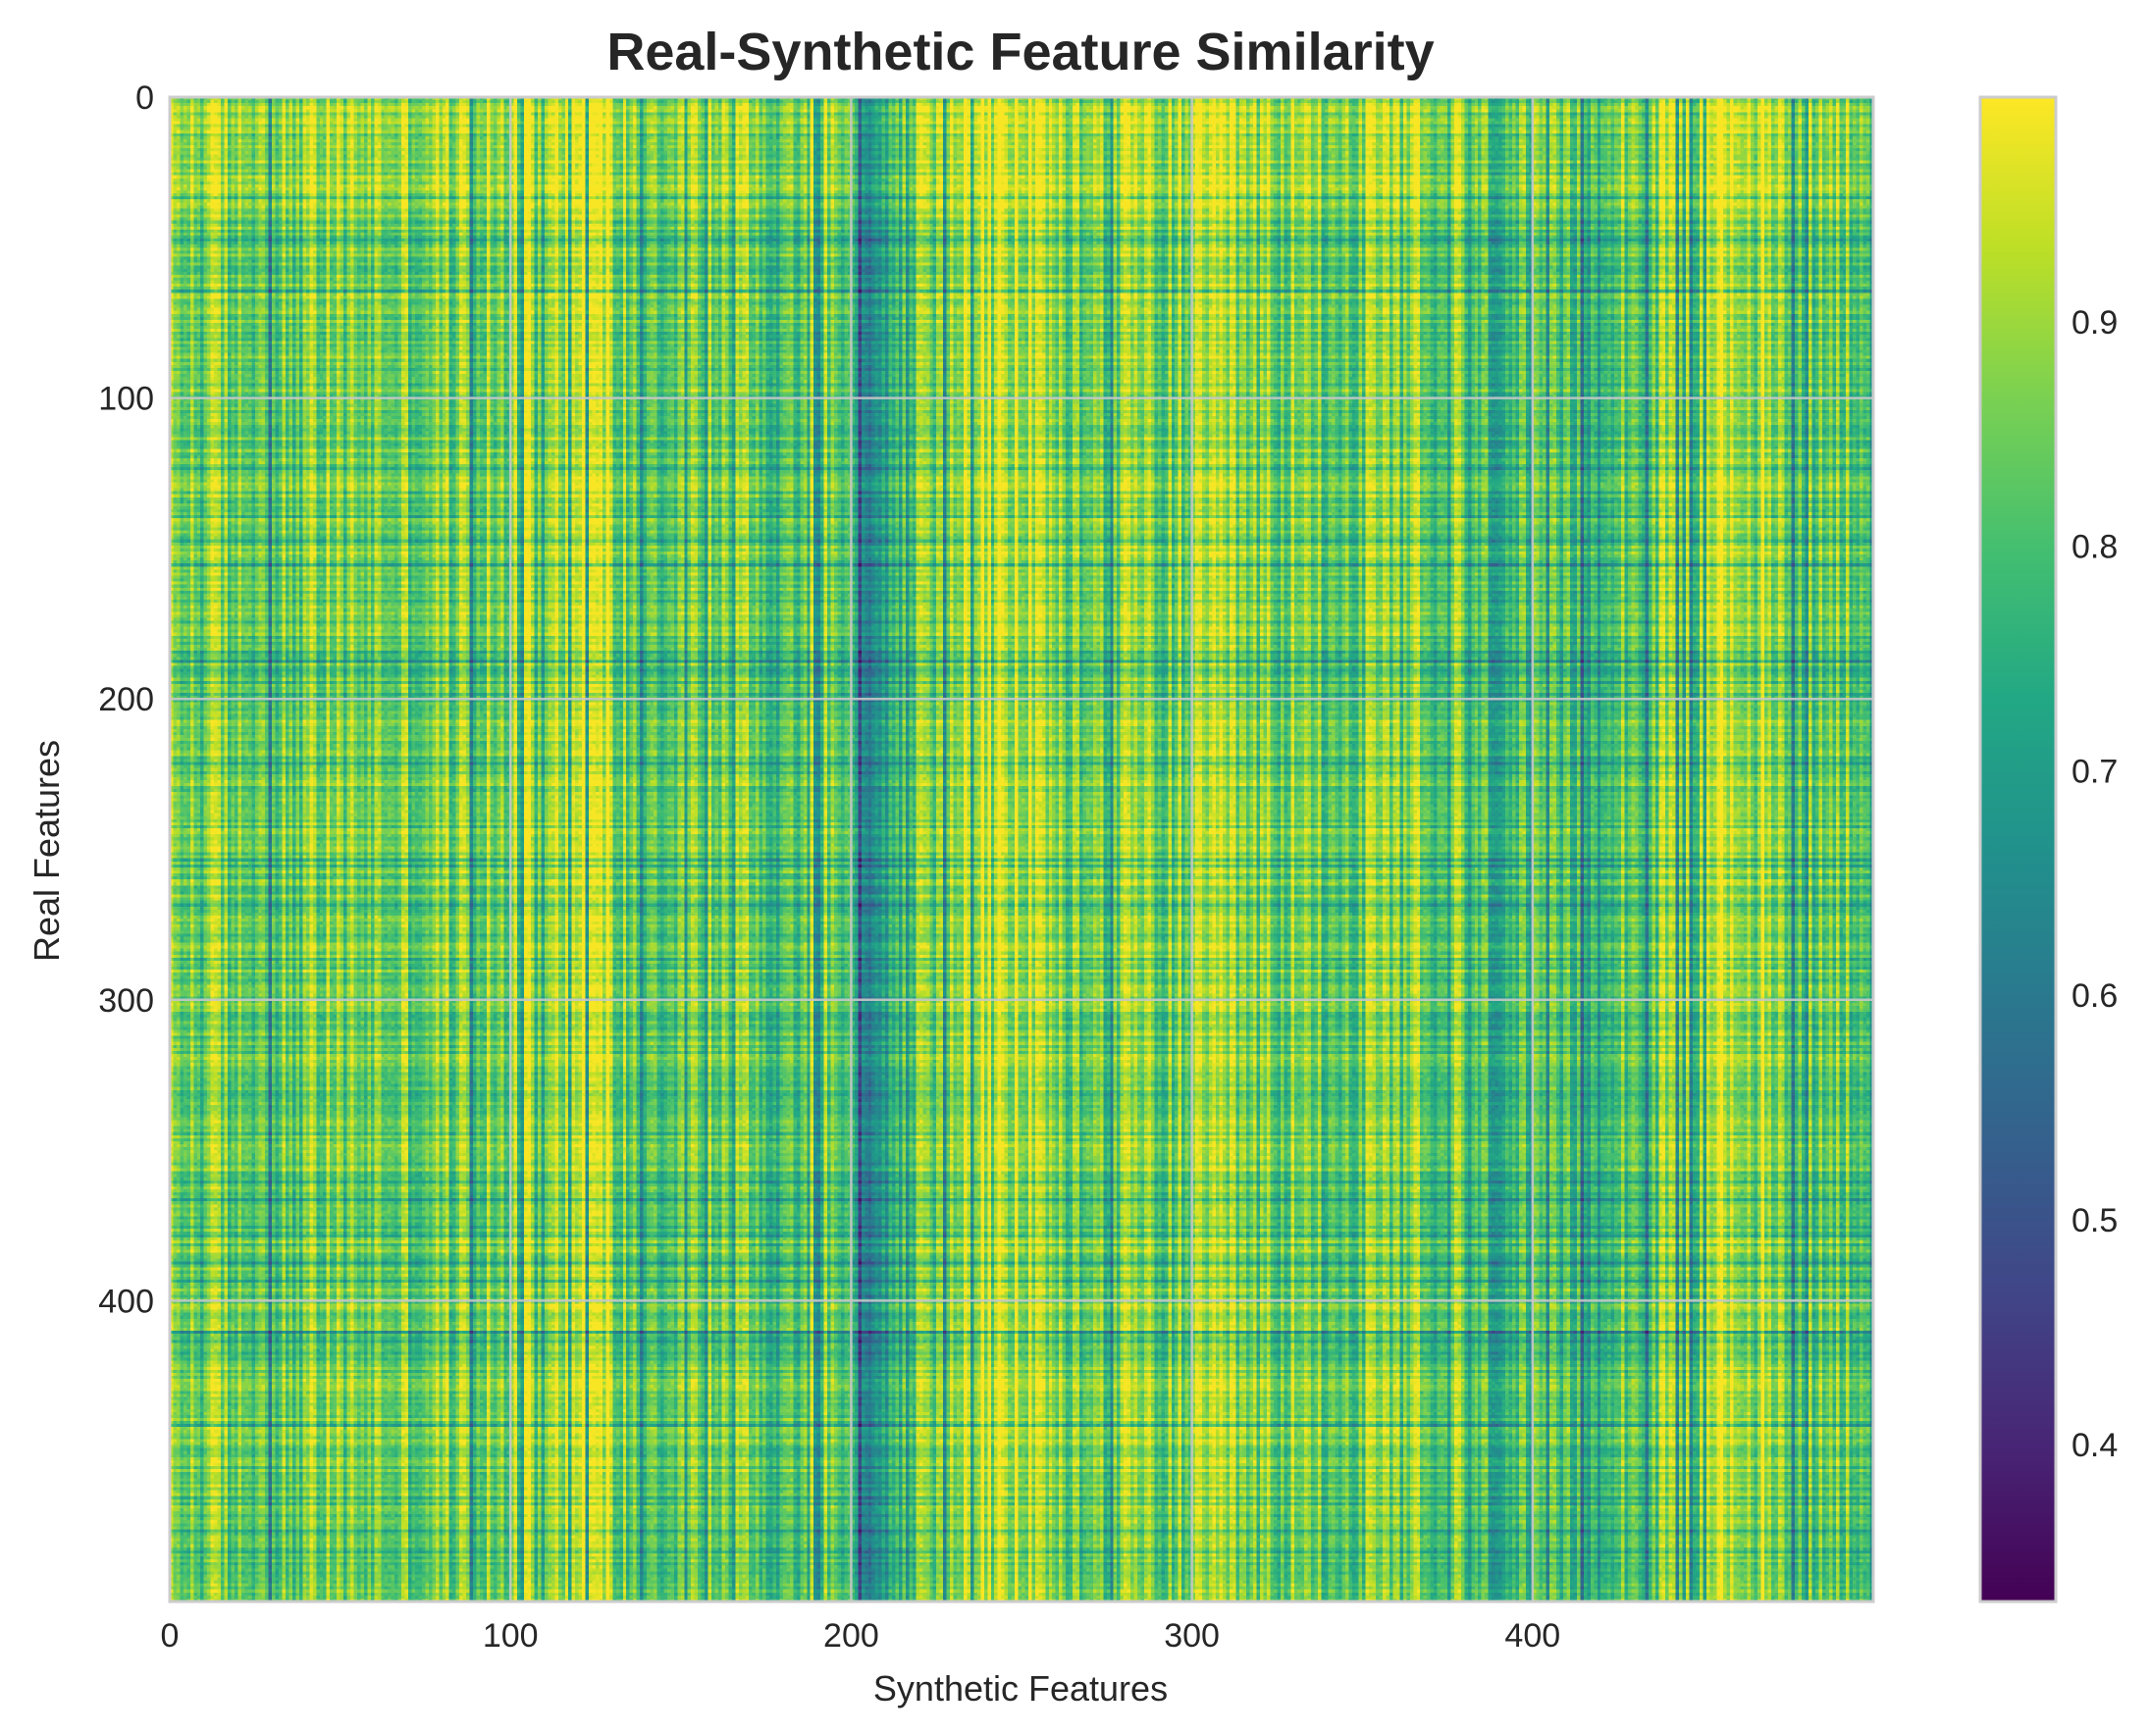 Image resolution: width=2150 pixels, height=1736 pixels. I want to click on y-axis-ticks: 0 100 200 300 400, so click(126, 699).